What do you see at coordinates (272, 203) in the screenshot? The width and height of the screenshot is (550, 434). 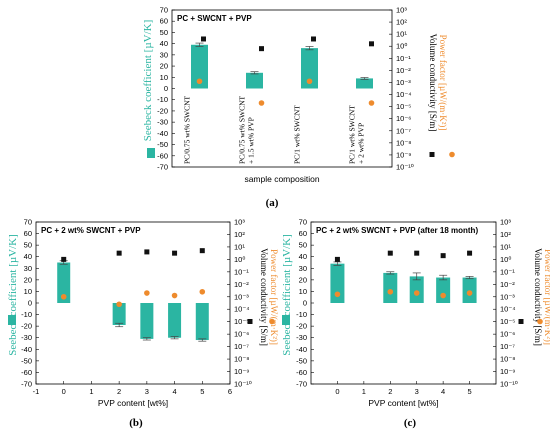 I see `sublabel-a: (a)` at bounding box center [272, 203].